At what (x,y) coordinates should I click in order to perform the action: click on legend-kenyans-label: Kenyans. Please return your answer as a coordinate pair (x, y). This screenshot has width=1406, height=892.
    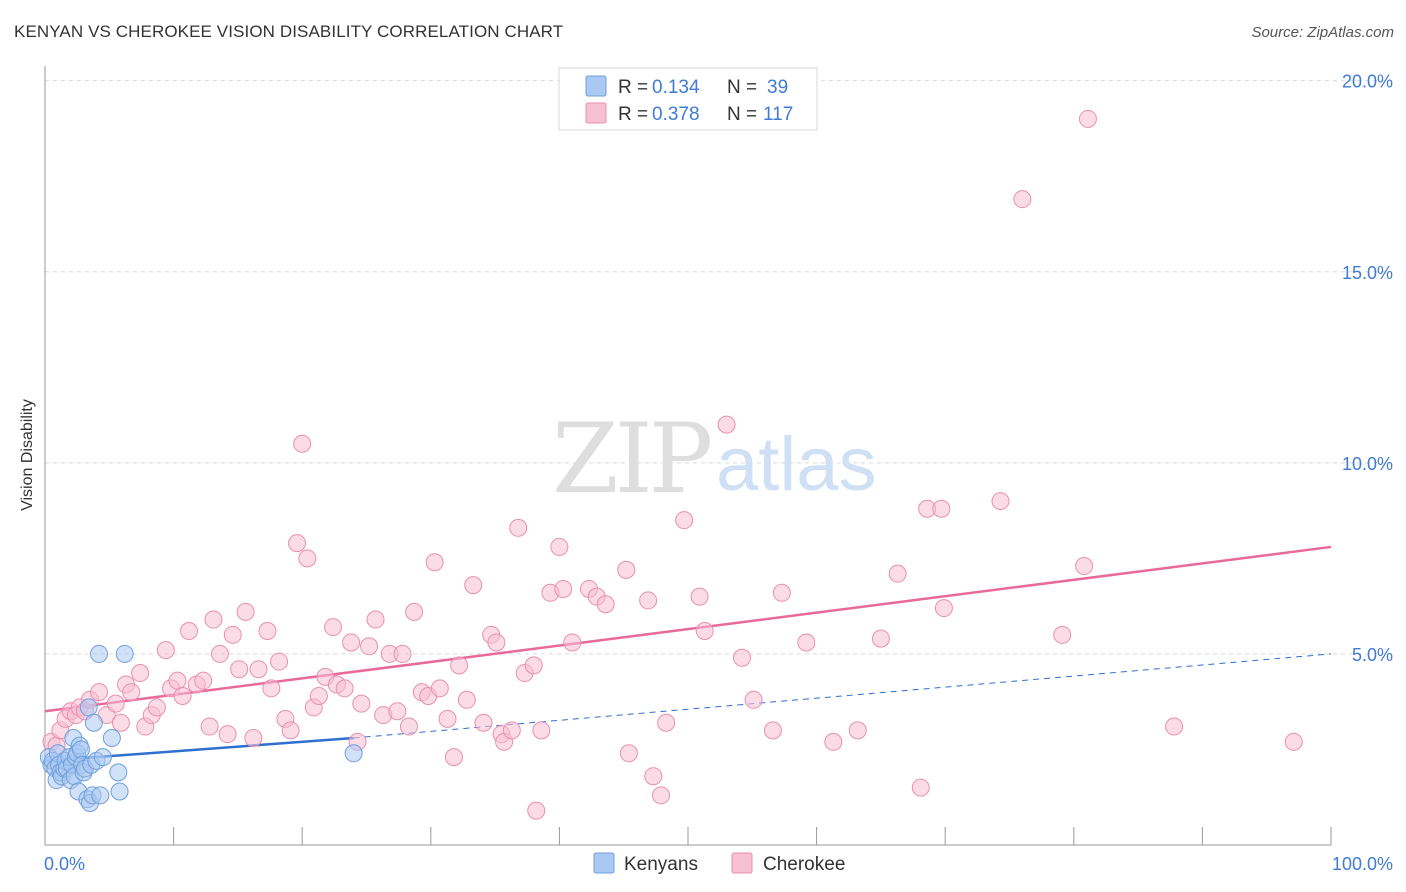
    Looking at the image, I should click on (661, 864).